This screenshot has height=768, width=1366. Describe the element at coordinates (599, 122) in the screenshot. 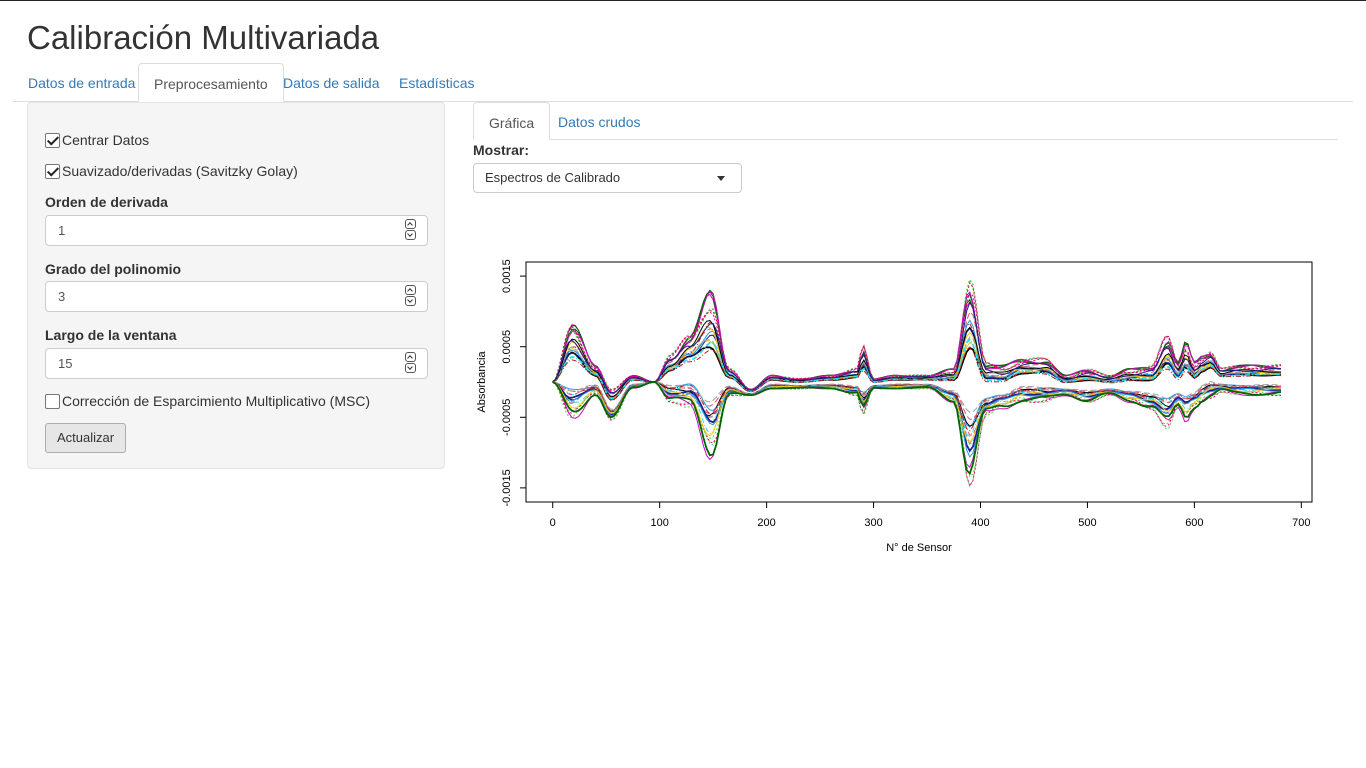

I see `tab-datos-crudos: Datos crudos` at that location.